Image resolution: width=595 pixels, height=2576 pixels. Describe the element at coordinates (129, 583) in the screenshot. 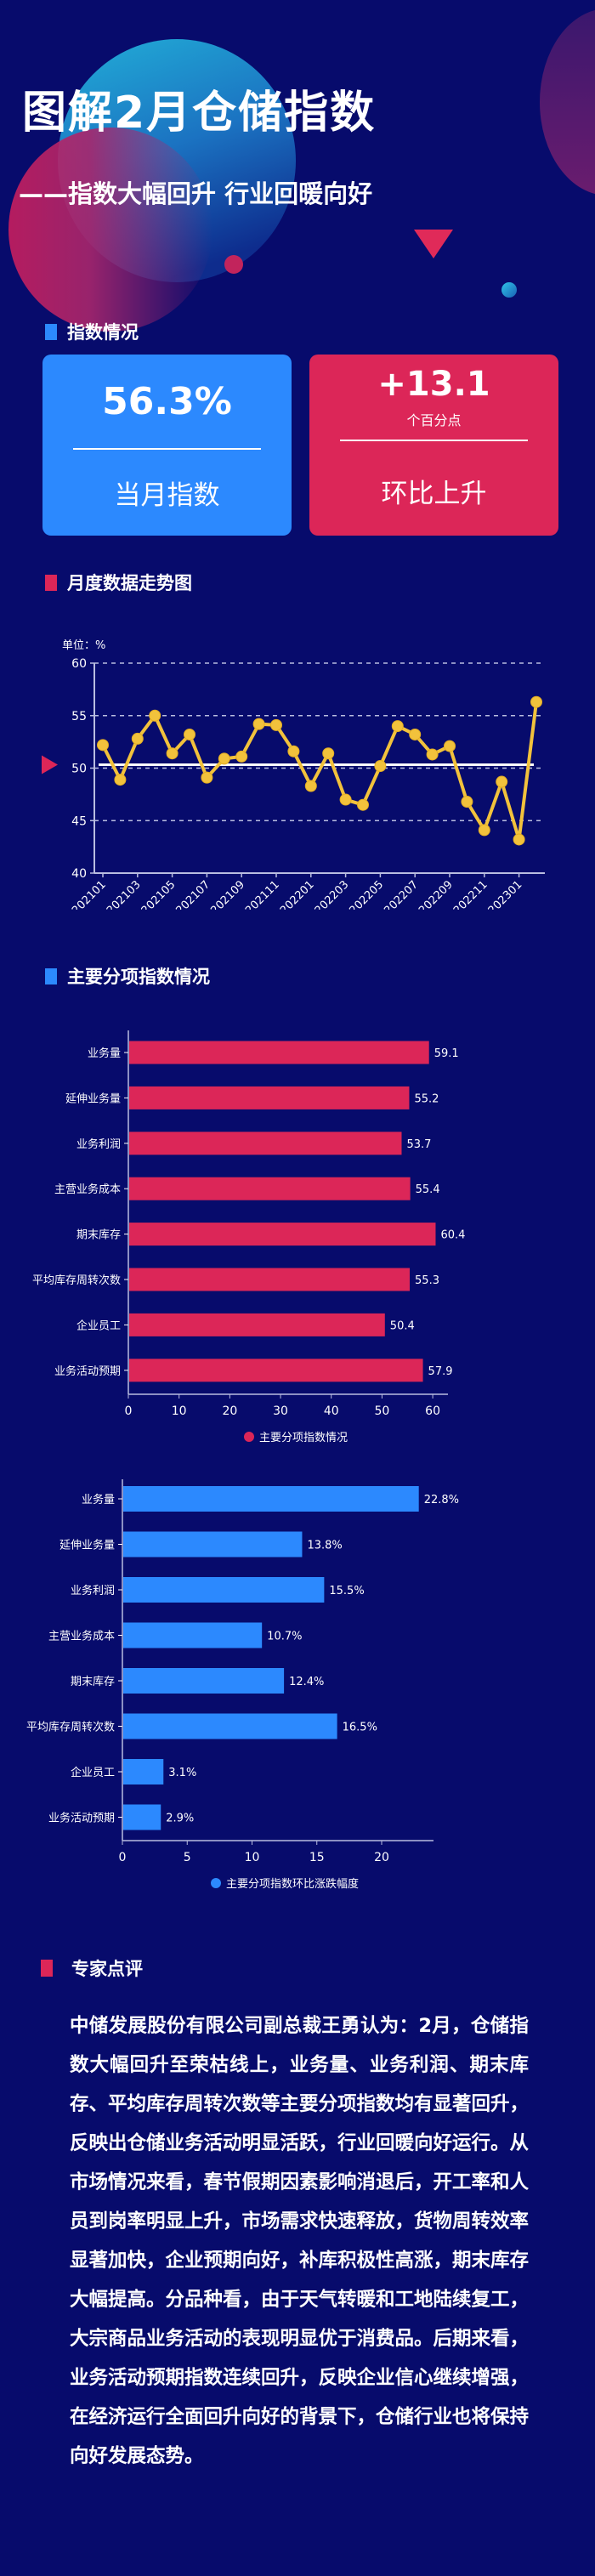

I see `section-title: 月度数据走势图` at that location.